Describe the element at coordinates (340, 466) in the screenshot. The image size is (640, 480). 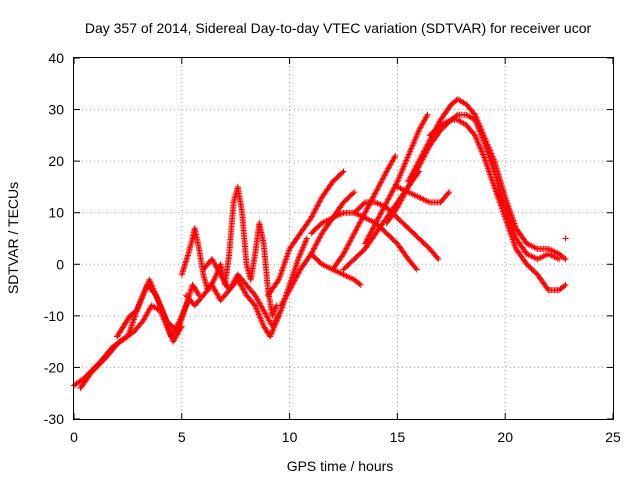
I see `x-axis-label: GPS time / hours` at that location.